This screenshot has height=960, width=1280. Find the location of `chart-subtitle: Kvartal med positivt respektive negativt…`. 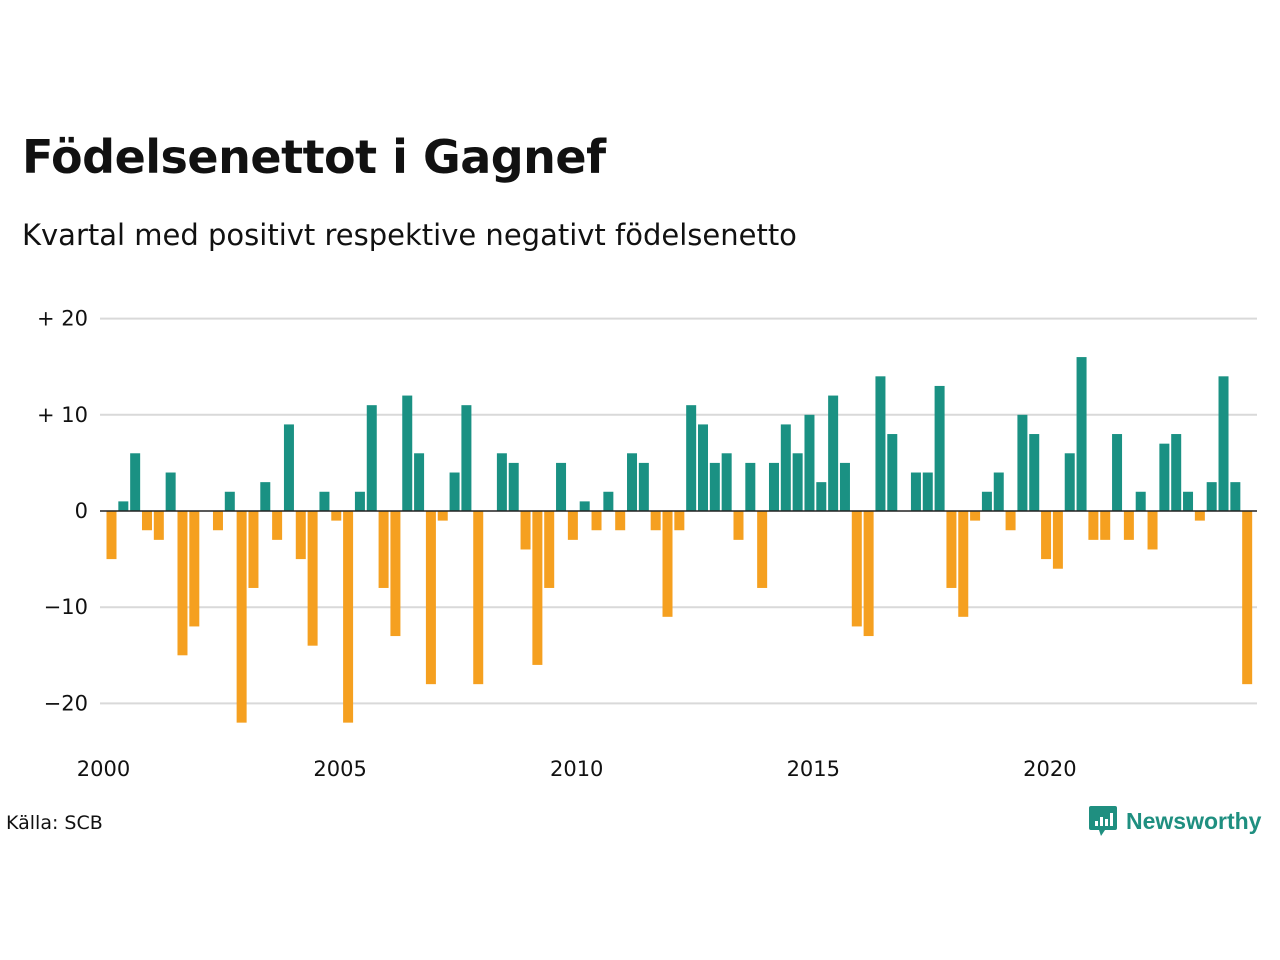

chart-subtitle: Kvartal med positivt respektive negativt… is located at coordinates (409, 235).